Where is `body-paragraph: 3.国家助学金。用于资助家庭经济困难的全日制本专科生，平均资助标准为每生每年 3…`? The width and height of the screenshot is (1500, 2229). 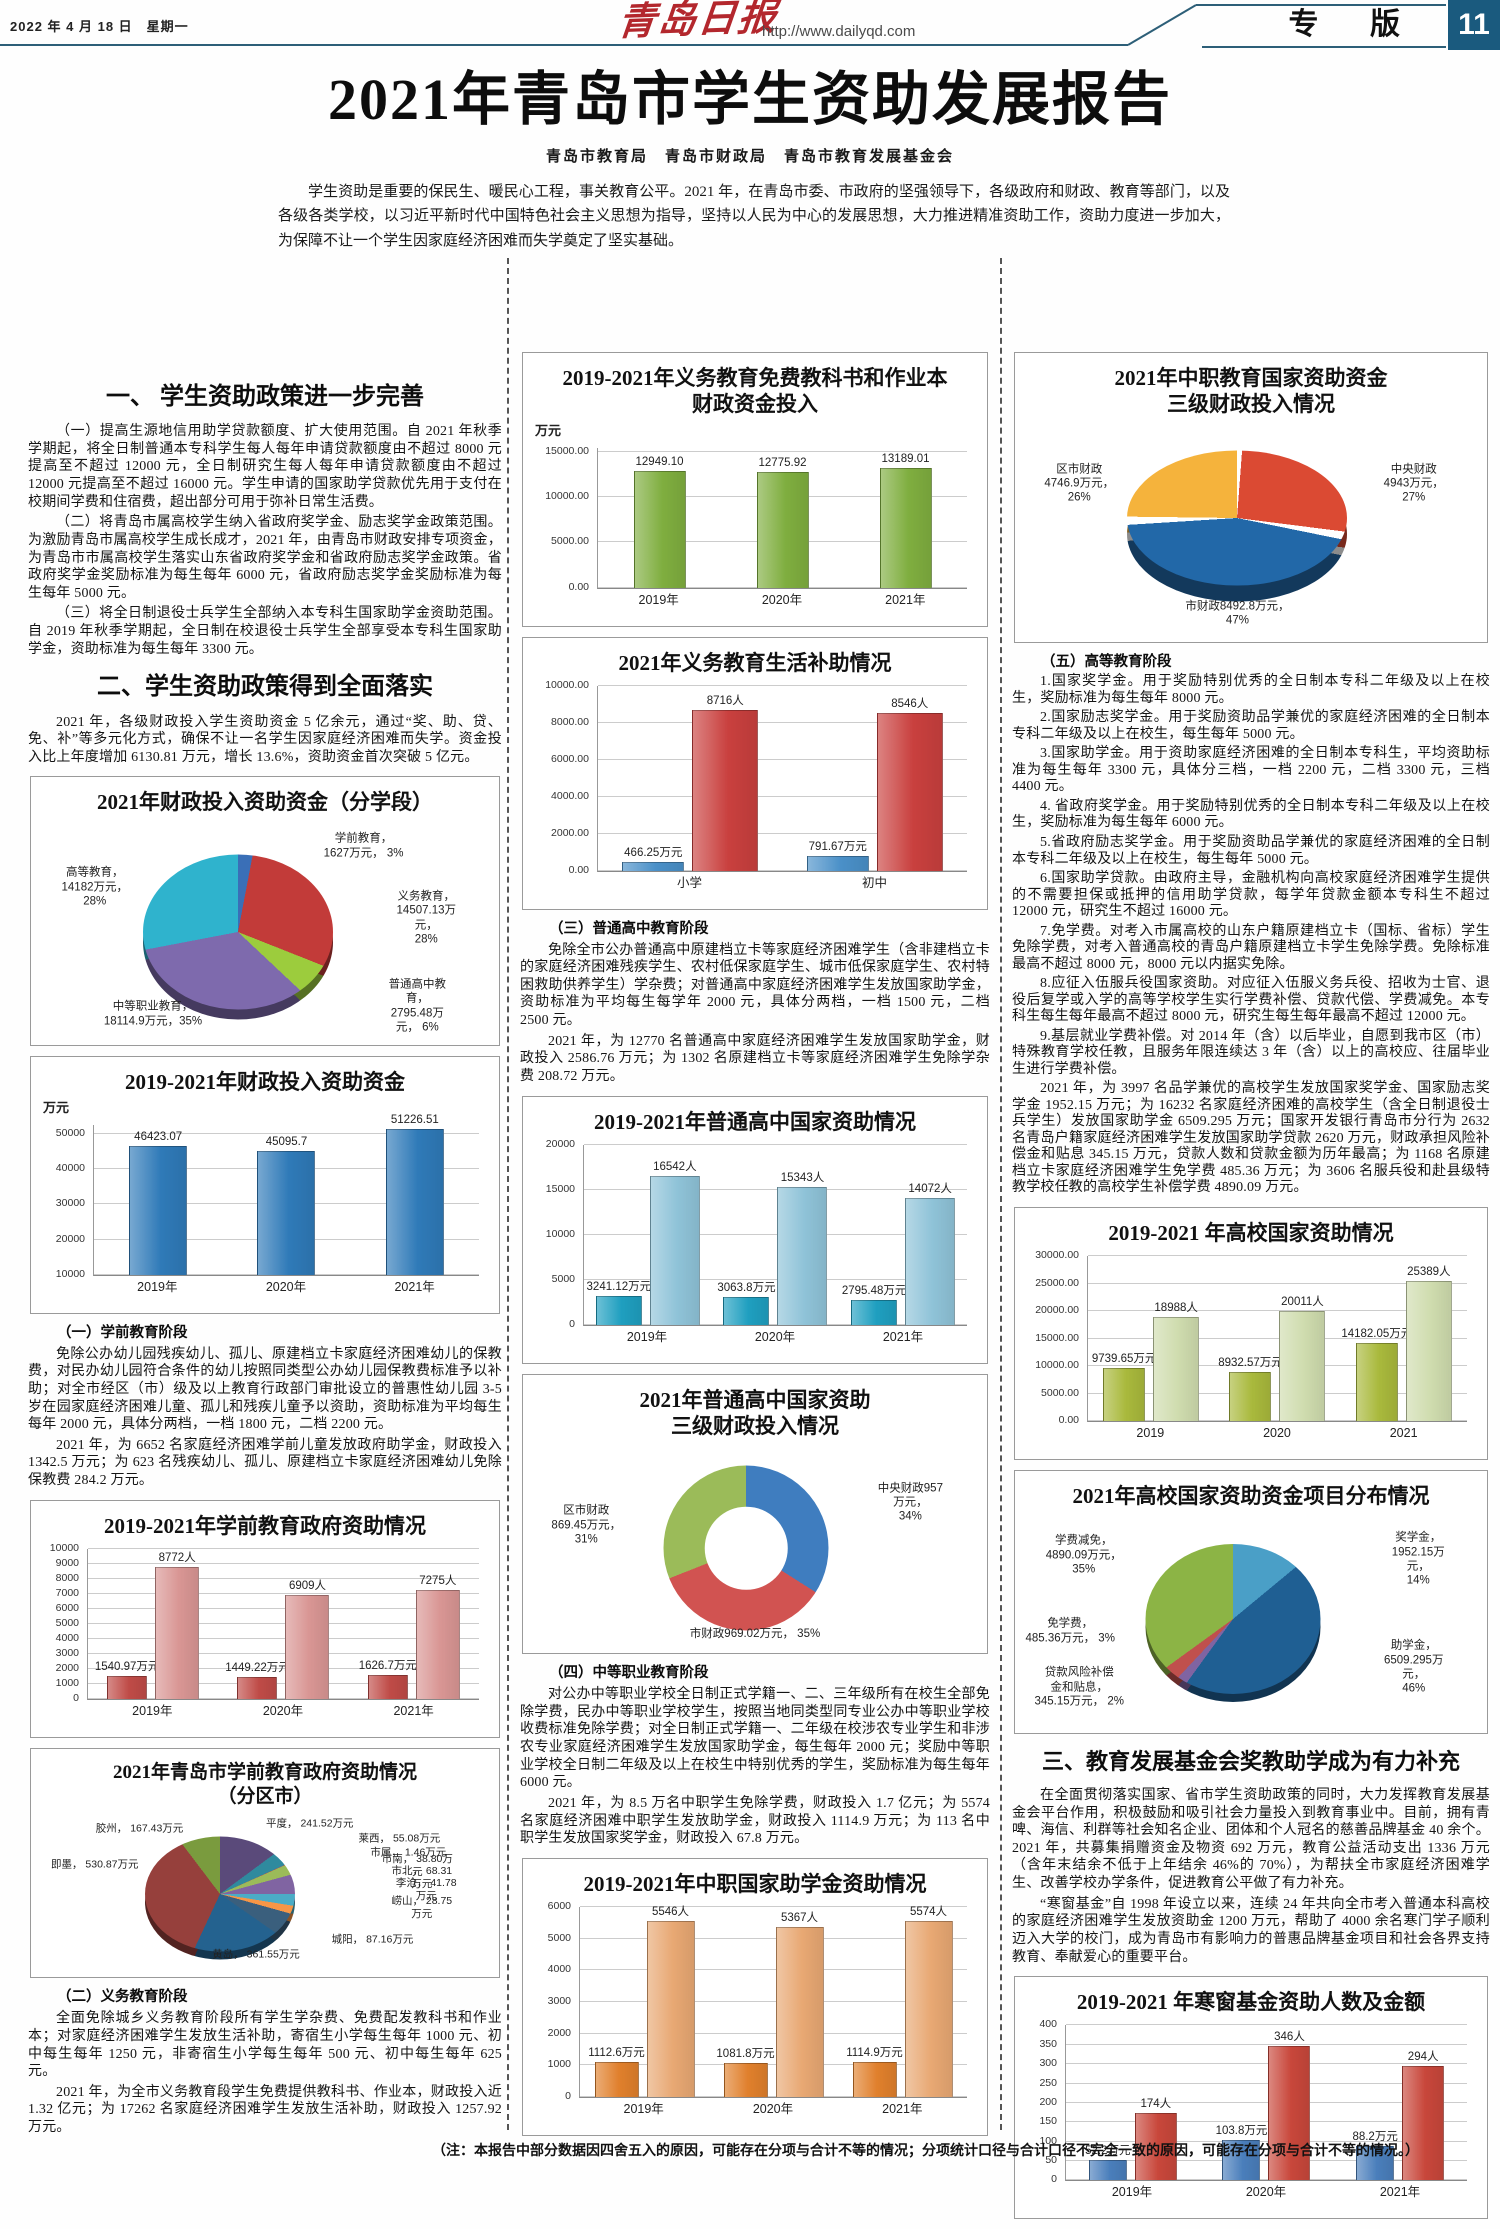 body-paragraph: 3.国家助学金。用于资助家庭经济困难的全日制本专科生，平均资助标准为每生每年 3… is located at coordinates (1251, 770).